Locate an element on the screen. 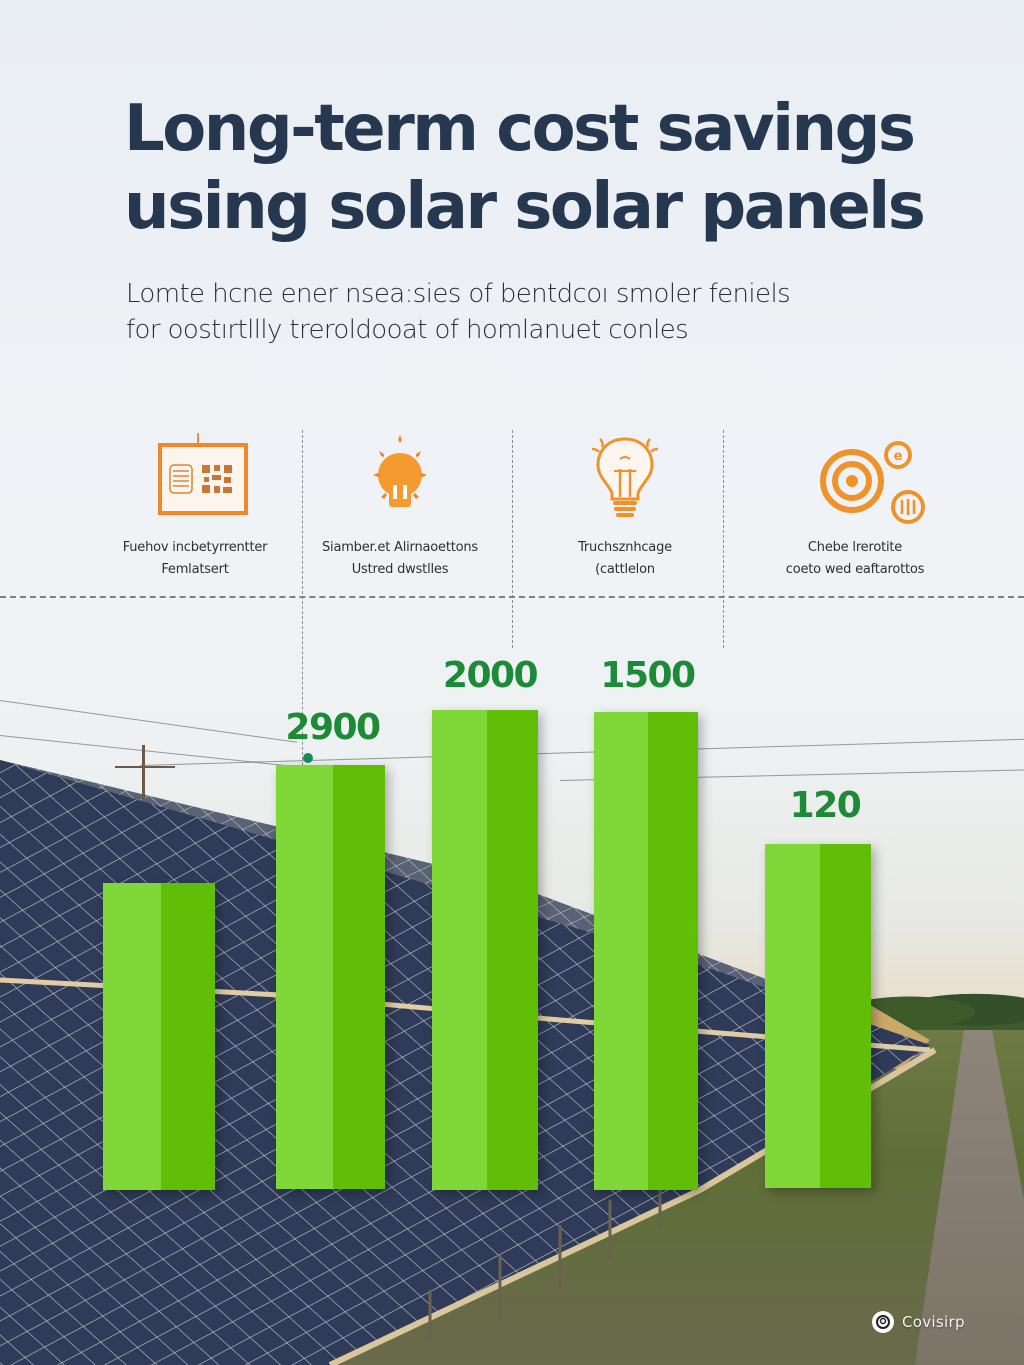 This screenshot has height=1365, width=1024. feature-label-line-1: Fuehov incbetyrrentter is located at coordinates (195, 547).